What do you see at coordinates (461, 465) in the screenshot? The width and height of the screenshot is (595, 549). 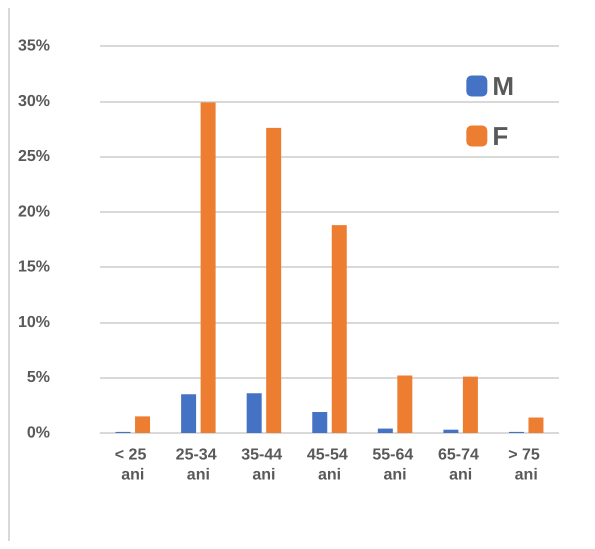 I see `x-tick-label: 65-74 ani` at bounding box center [461, 465].